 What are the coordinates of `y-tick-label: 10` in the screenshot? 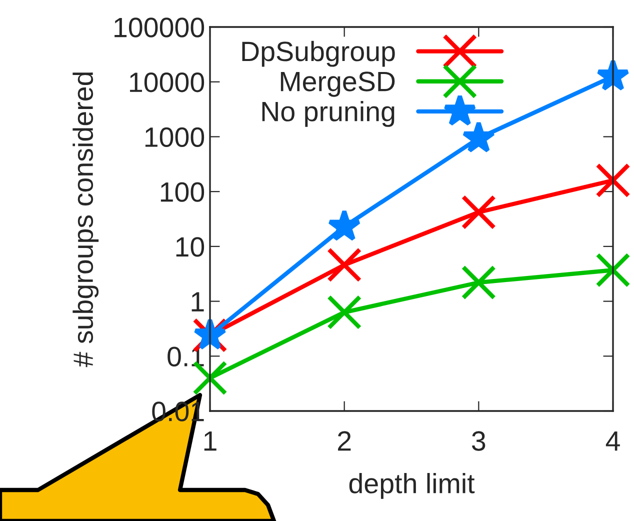 It's located at (190, 247).